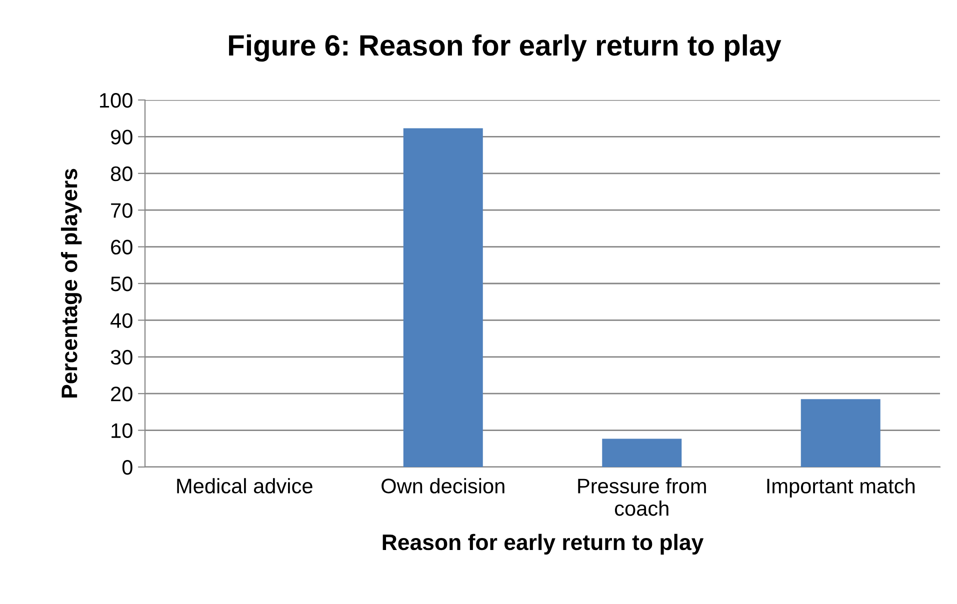 The image size is (957, 604). I want to click on x-axis-title: Reason for early return to play, so click(543, 544).